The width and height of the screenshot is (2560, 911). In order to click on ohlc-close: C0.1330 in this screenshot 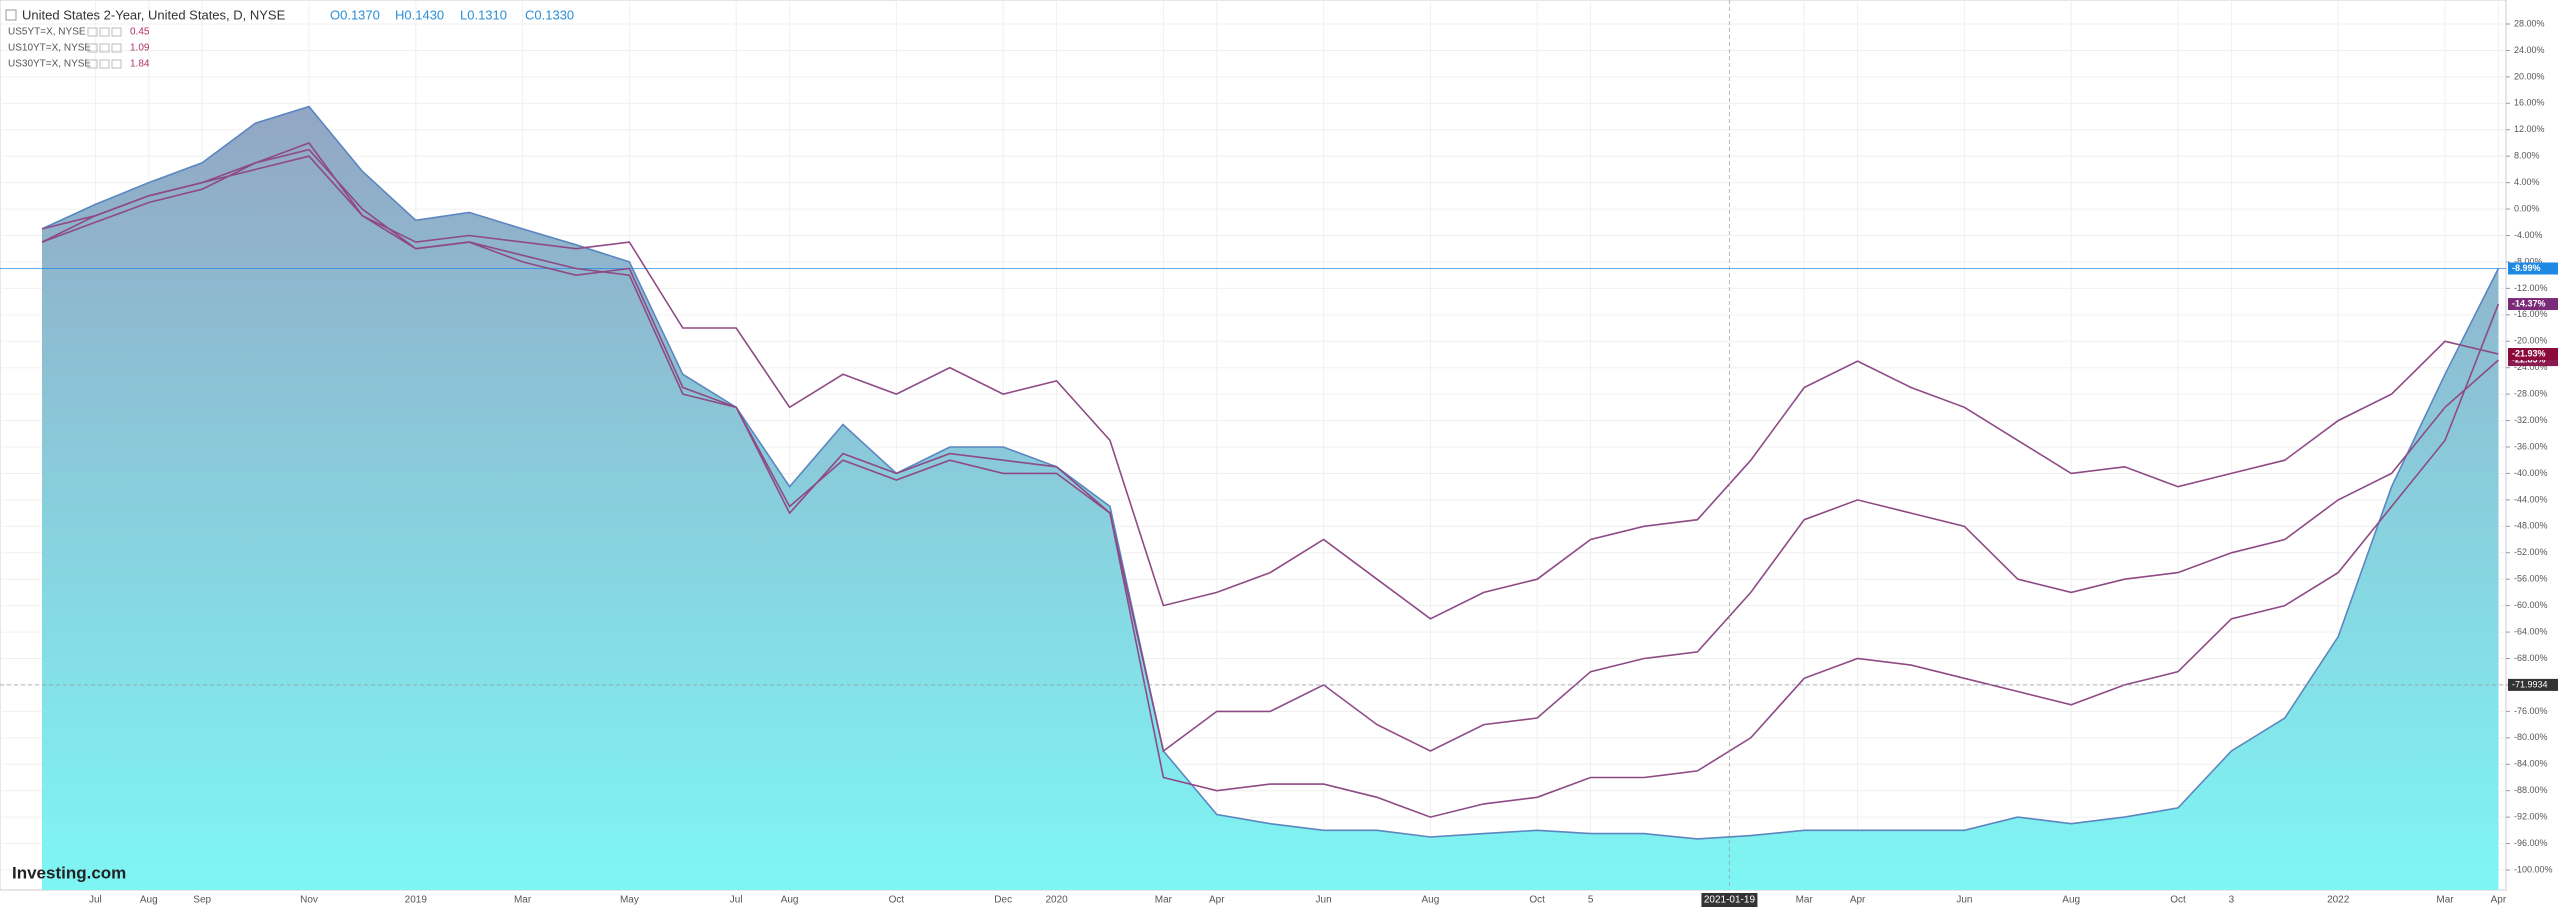, I will do `click(549, 14)`.